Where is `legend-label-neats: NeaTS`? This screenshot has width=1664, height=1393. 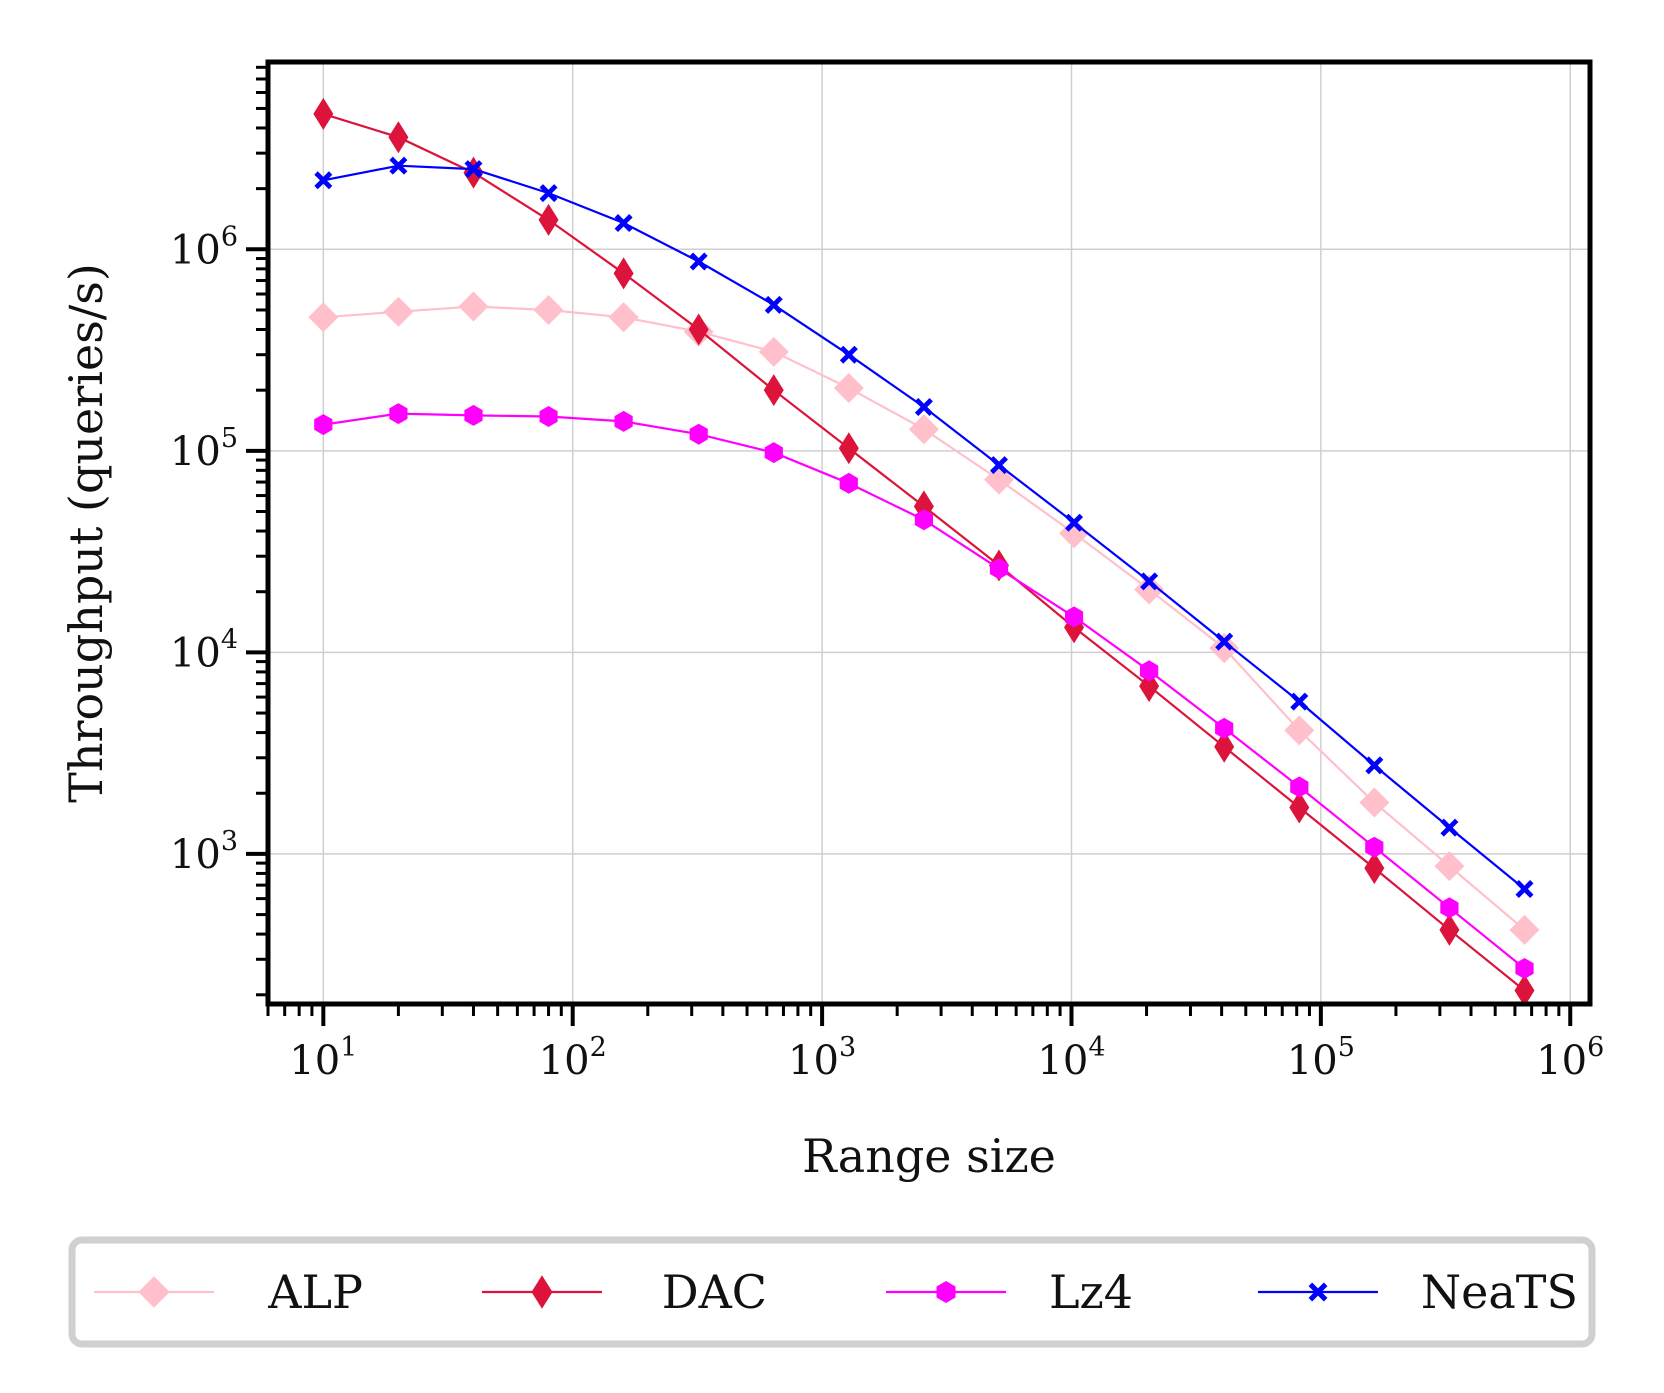
legend-label-neats: NeaTS is located at coordinates (1499, 1292).